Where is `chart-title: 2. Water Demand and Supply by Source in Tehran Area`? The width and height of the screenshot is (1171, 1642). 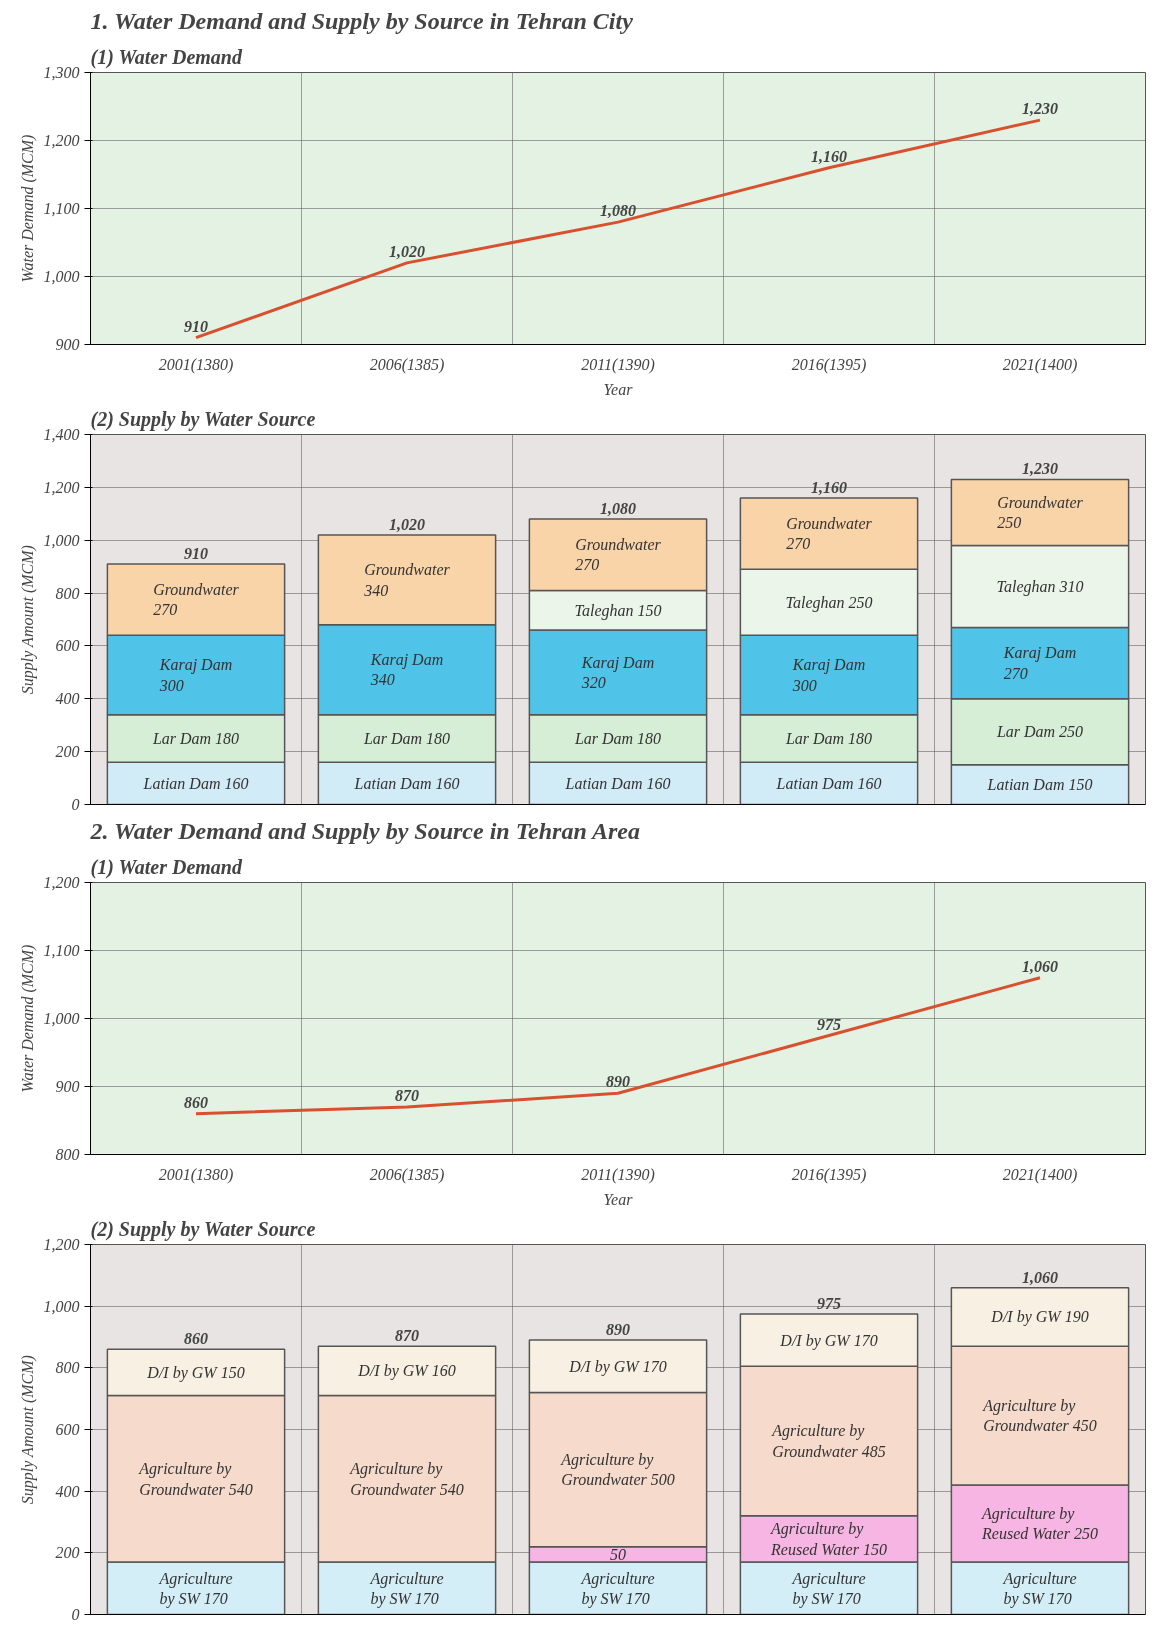
chart-title: 2. Water Demand and Supply by Source in Tehran Area is located at coordinates (364, 830).